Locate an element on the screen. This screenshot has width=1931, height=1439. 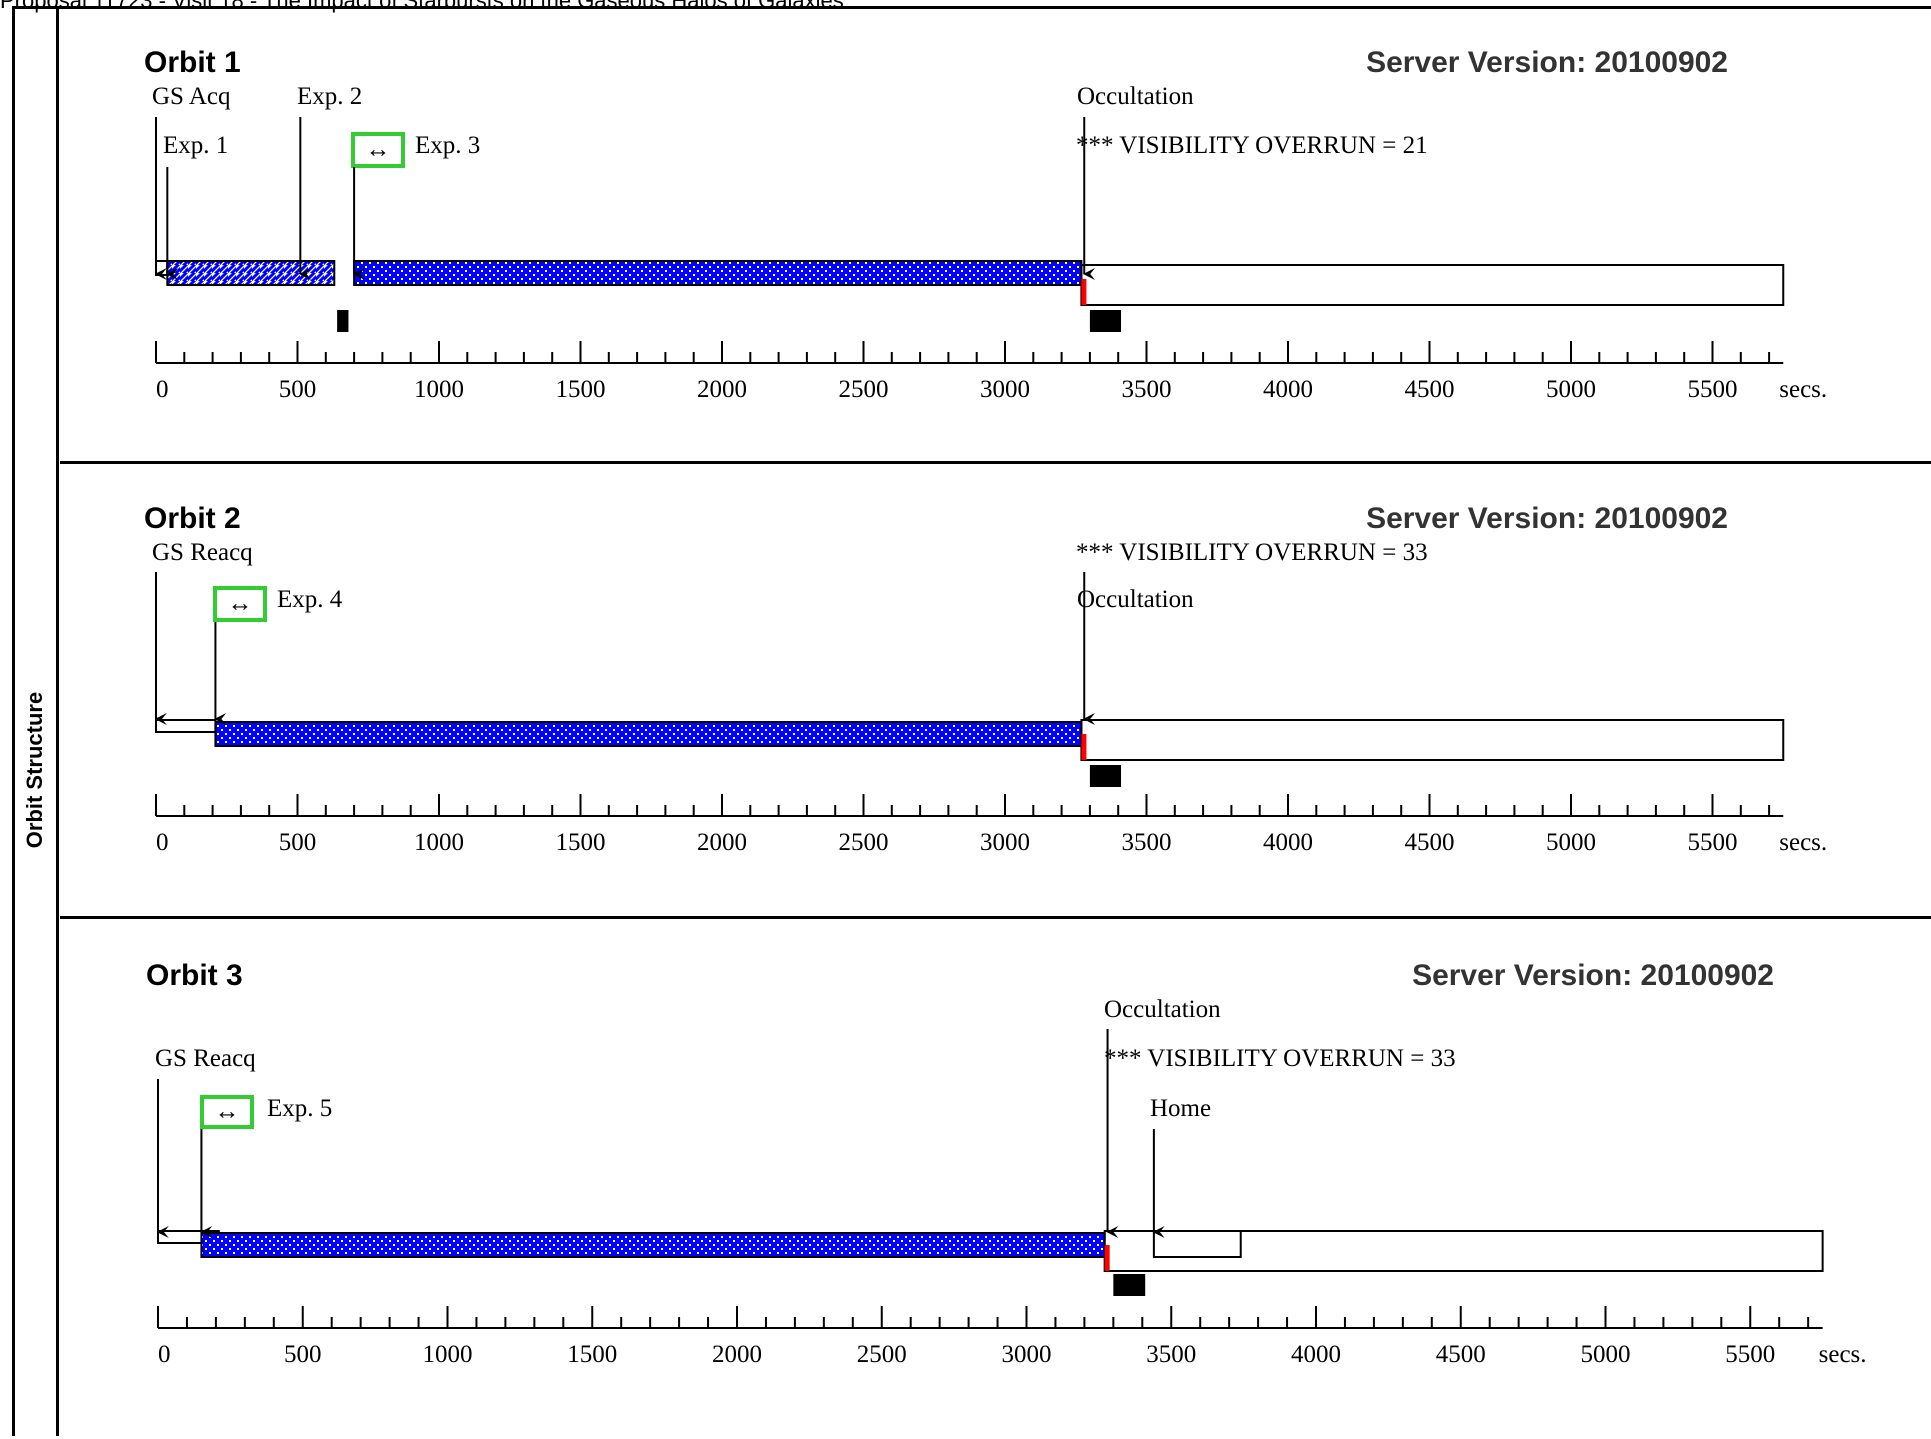
orbit-1-title: Orbit 1 is located at coordinates (192, 62).